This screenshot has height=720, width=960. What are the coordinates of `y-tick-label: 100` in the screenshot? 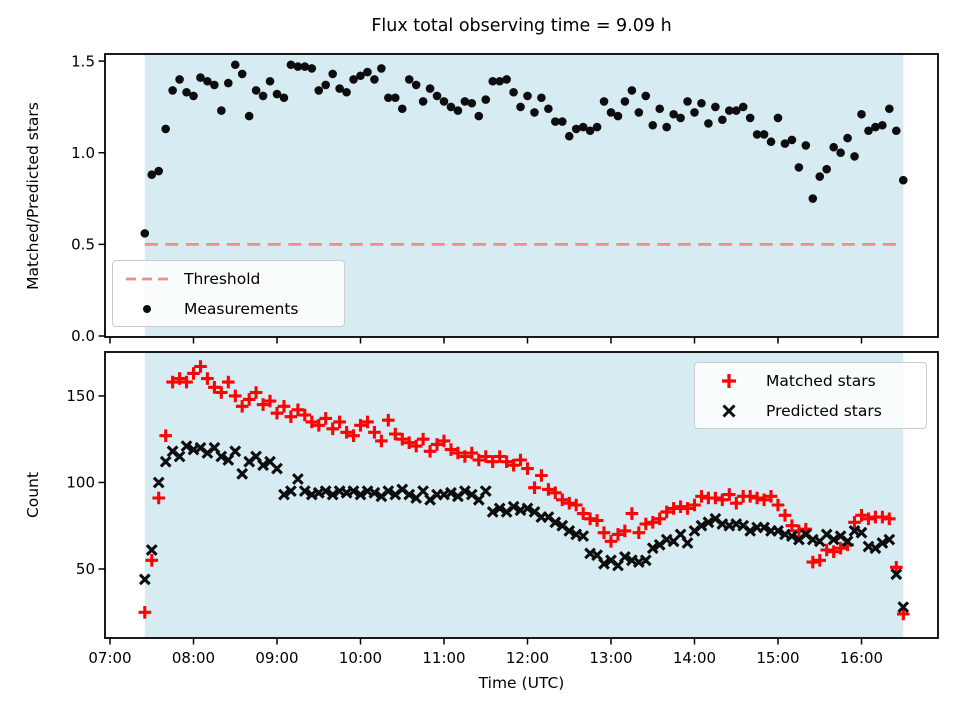 It's located at (80, 483).